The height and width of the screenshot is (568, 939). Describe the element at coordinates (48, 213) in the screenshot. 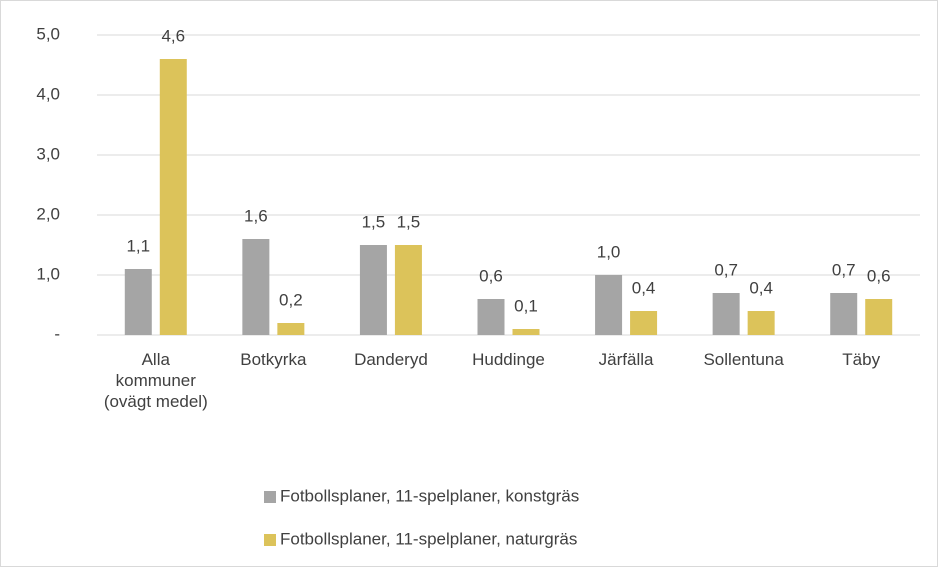

I see `y-tick-label: 2,0` at that location.